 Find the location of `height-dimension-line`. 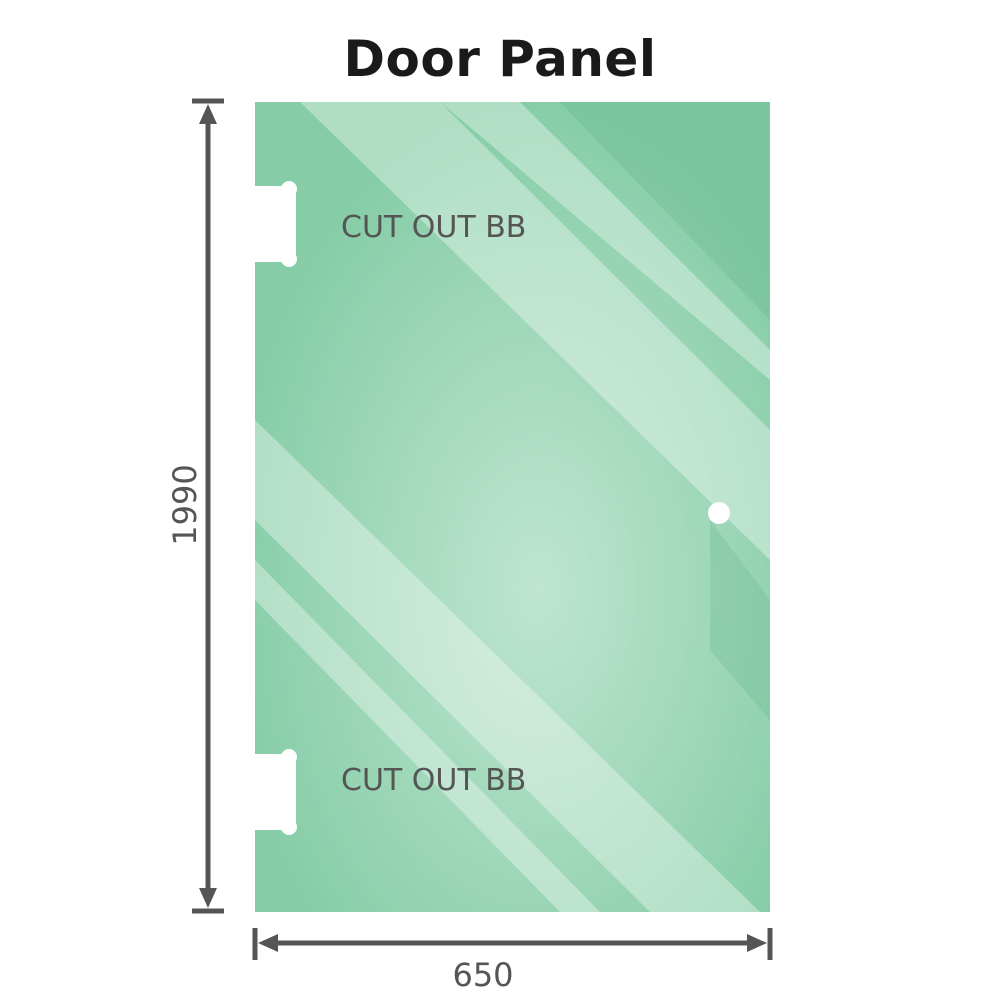

height-dimension-line is located at coordinates (208, 506).